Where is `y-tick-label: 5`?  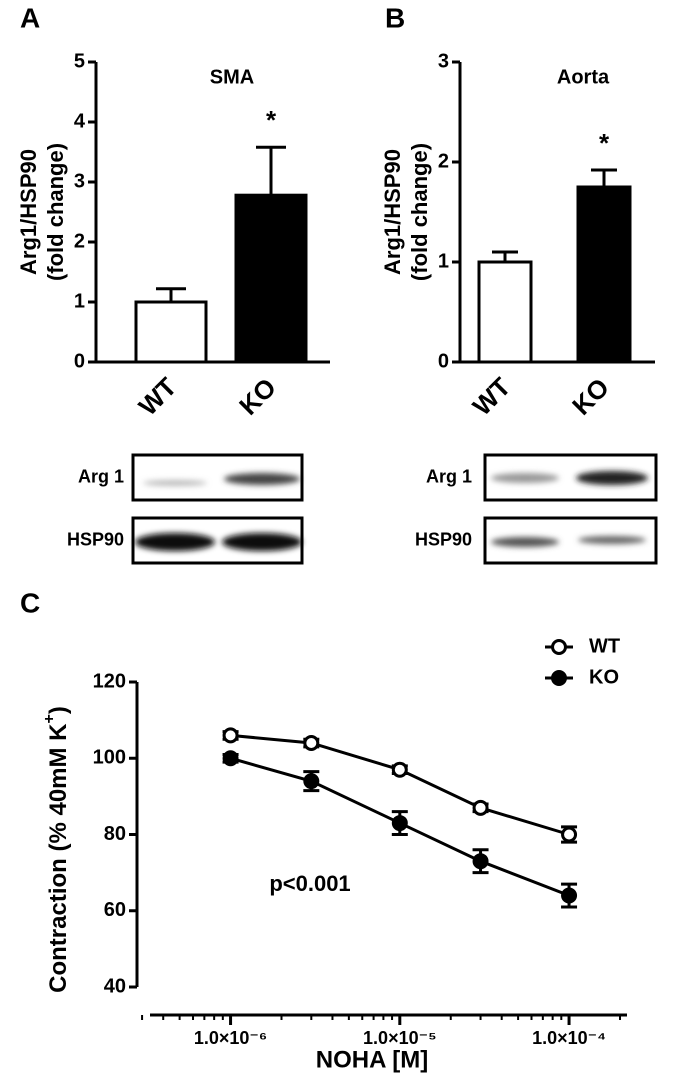
y-tick-label: 5 is located at coordinates (79, 61).